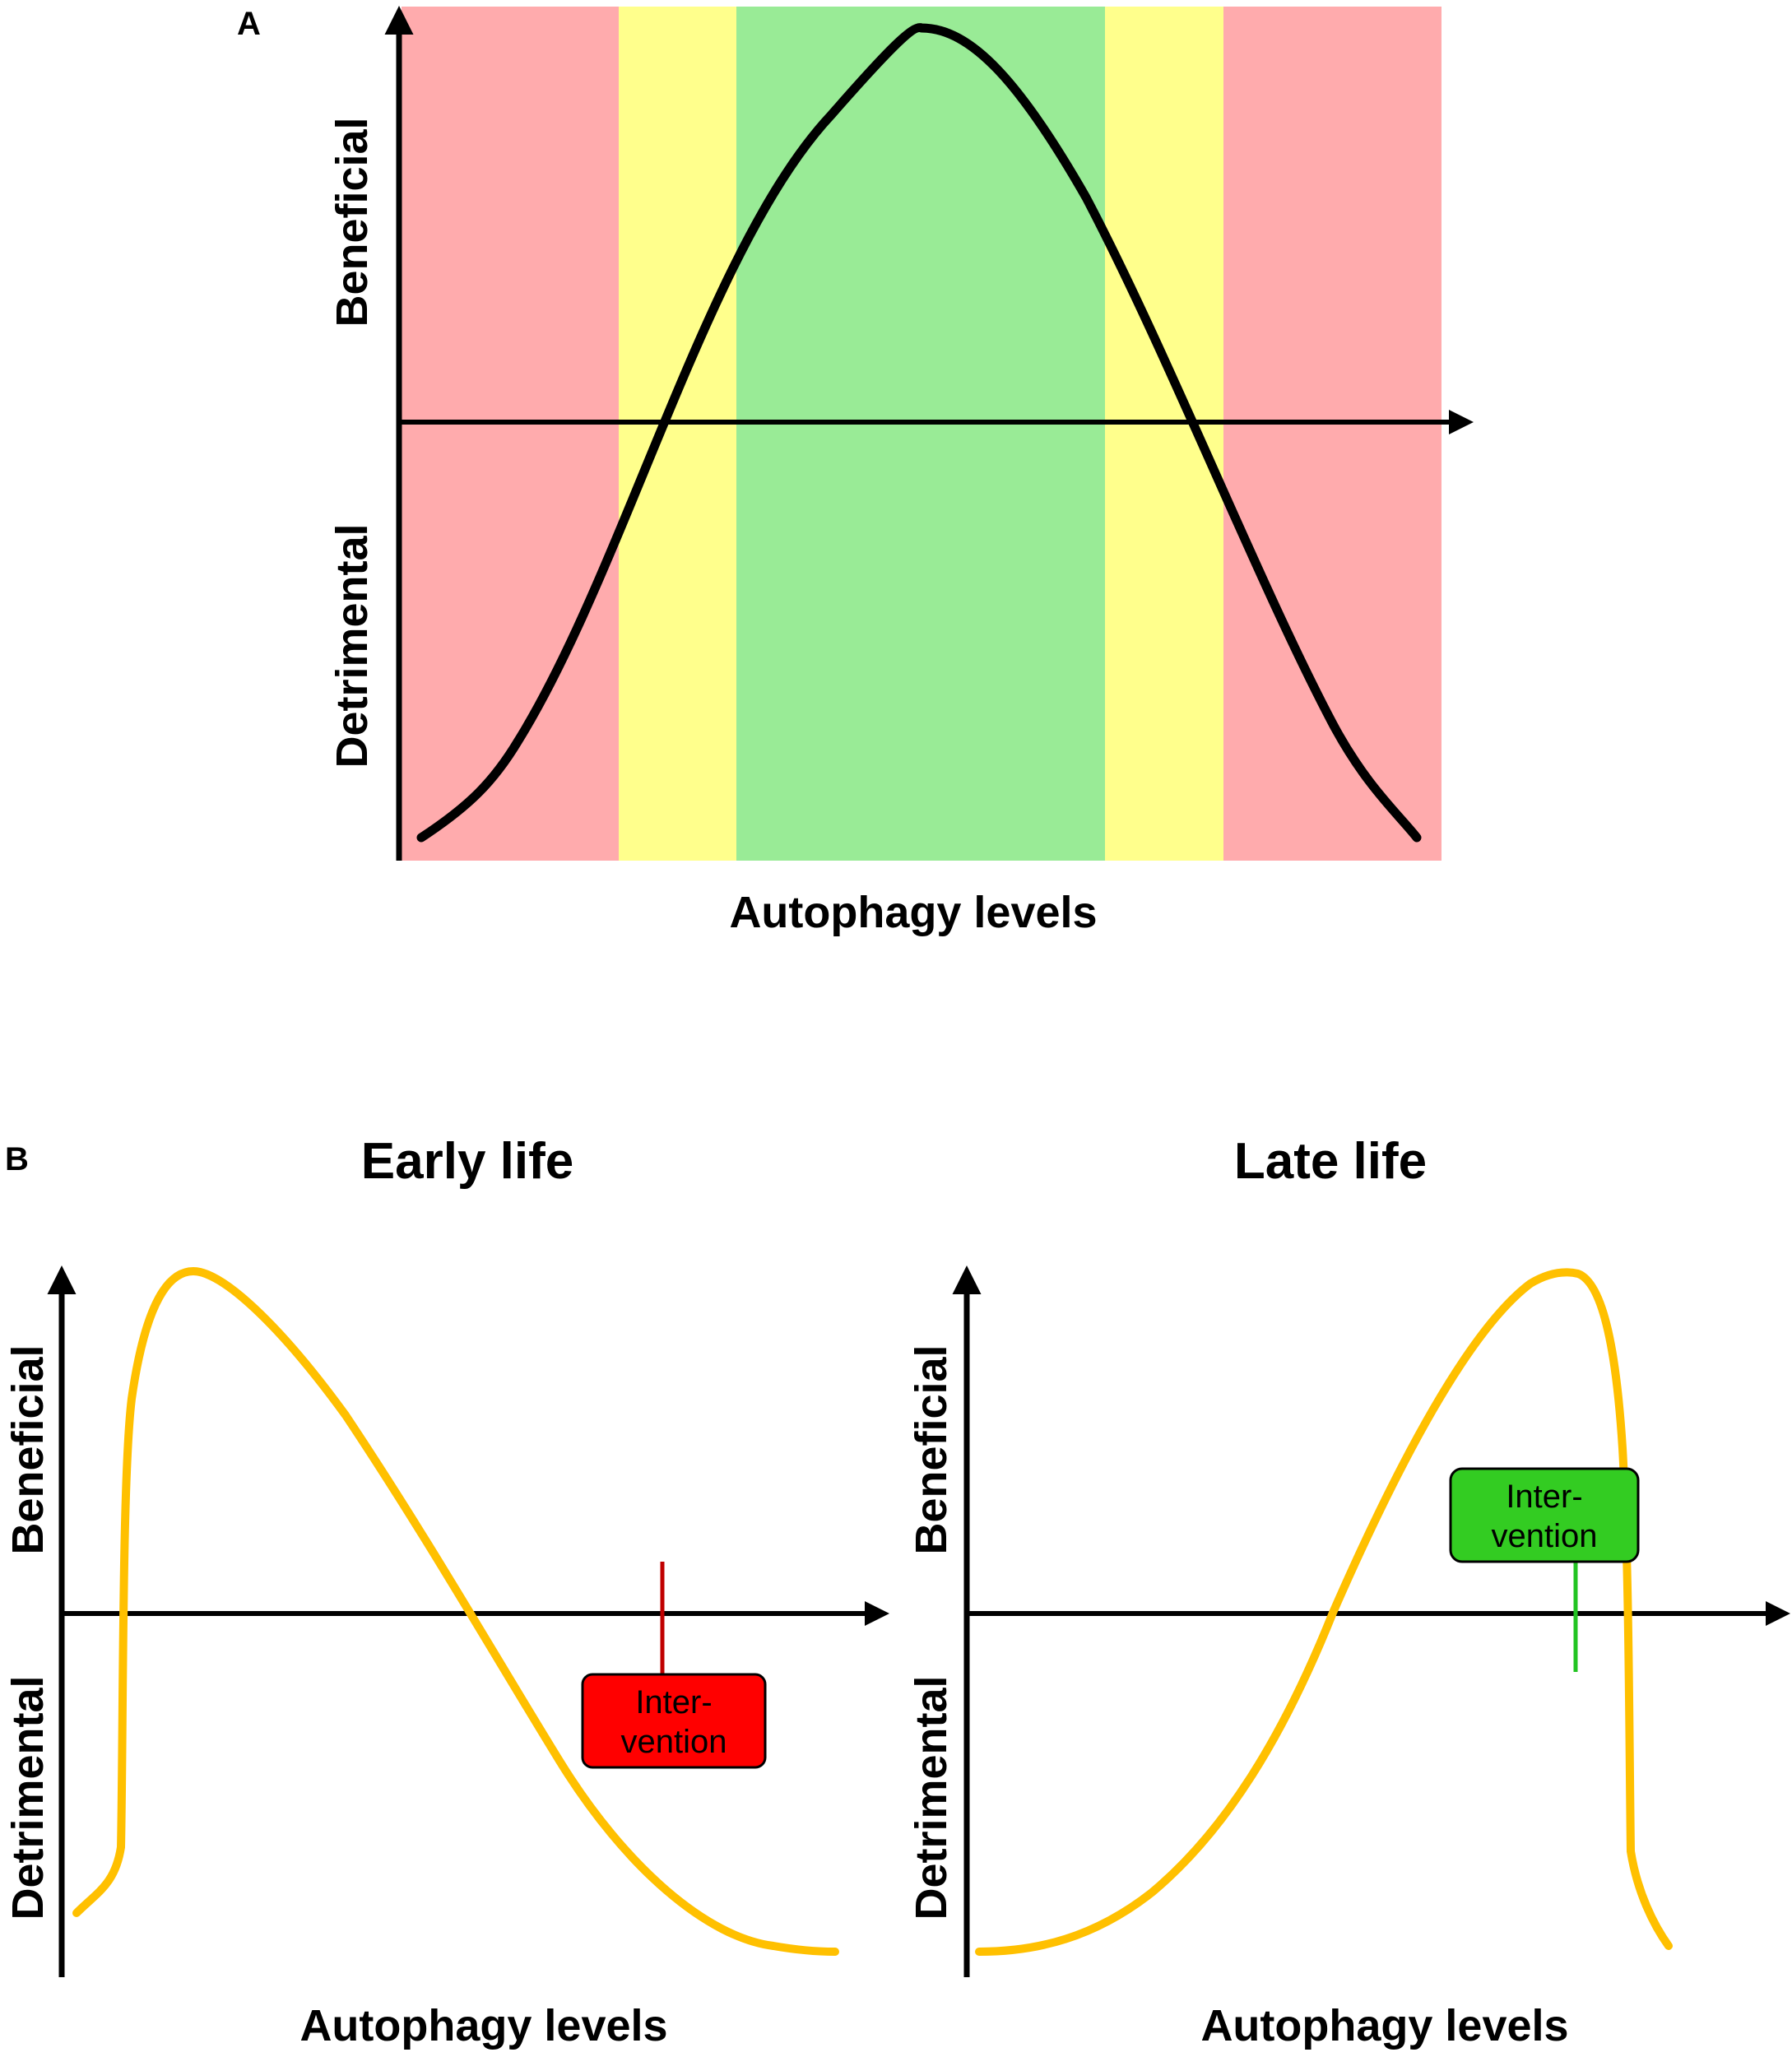  What do you see at coordinates (352, 645) in the screenshot?
I see `panel-a-y-label-detrimental: Detrimental` at bounding box center [352, 645].